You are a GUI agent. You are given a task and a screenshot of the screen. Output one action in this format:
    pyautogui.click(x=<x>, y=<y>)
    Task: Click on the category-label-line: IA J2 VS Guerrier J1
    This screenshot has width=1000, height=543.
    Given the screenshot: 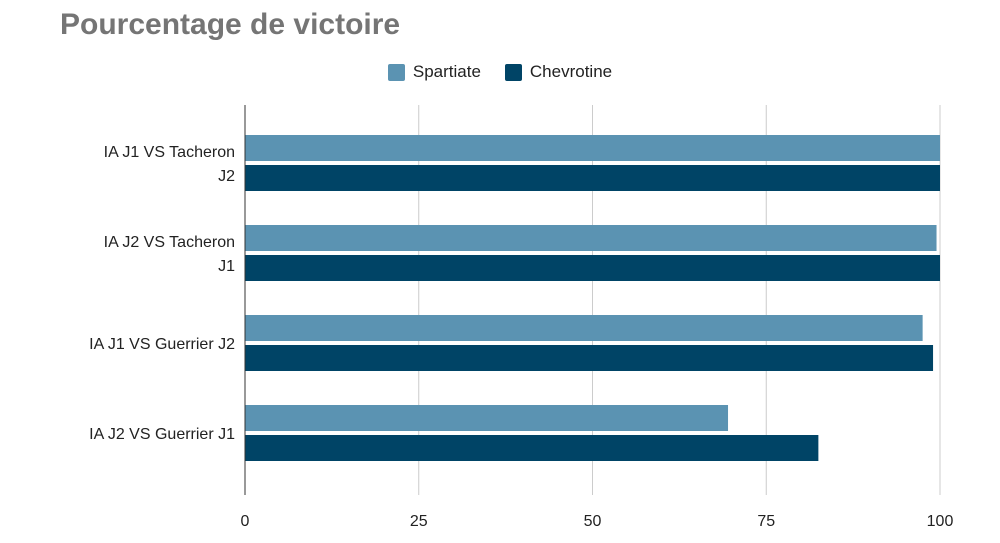 What is the action you would take?
    pyautogui.click(x=162, y=434)
    